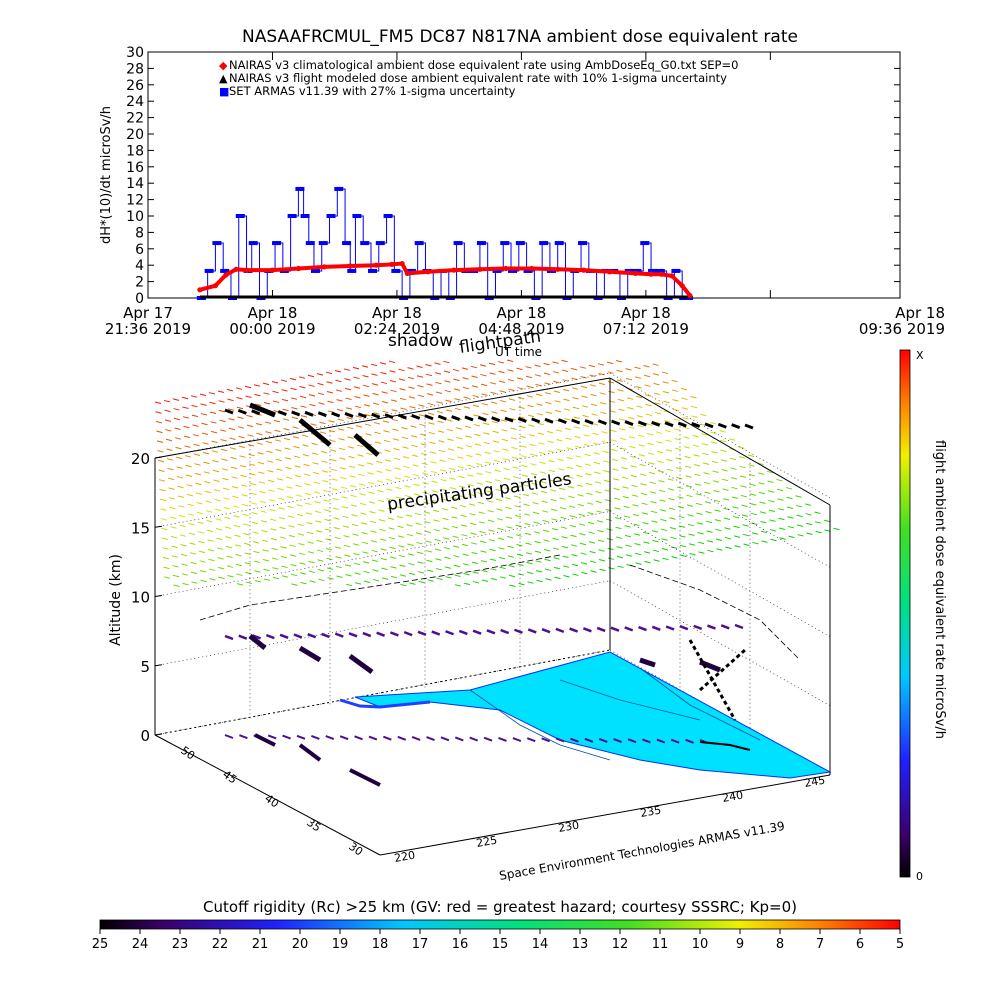 The image size is (1000, 1000). Describe the element at coordinates (479, 492) in the screenshot. I see `annotation-precipitating-particles: precipitating particles` at that location.